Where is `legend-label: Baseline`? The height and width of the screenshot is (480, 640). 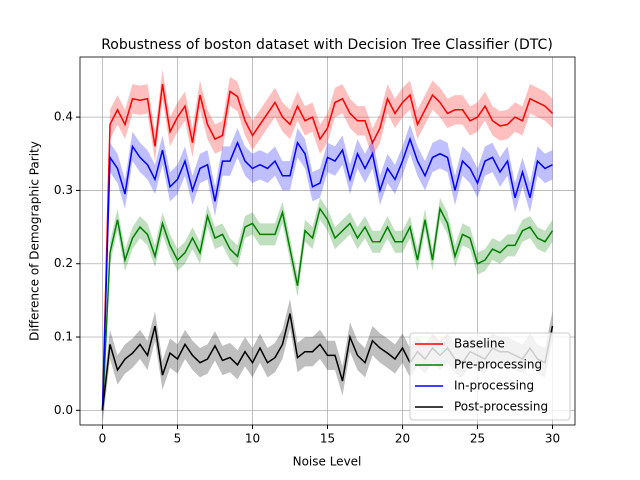 legend-label: Baseline is located at coordinates (479, 344).